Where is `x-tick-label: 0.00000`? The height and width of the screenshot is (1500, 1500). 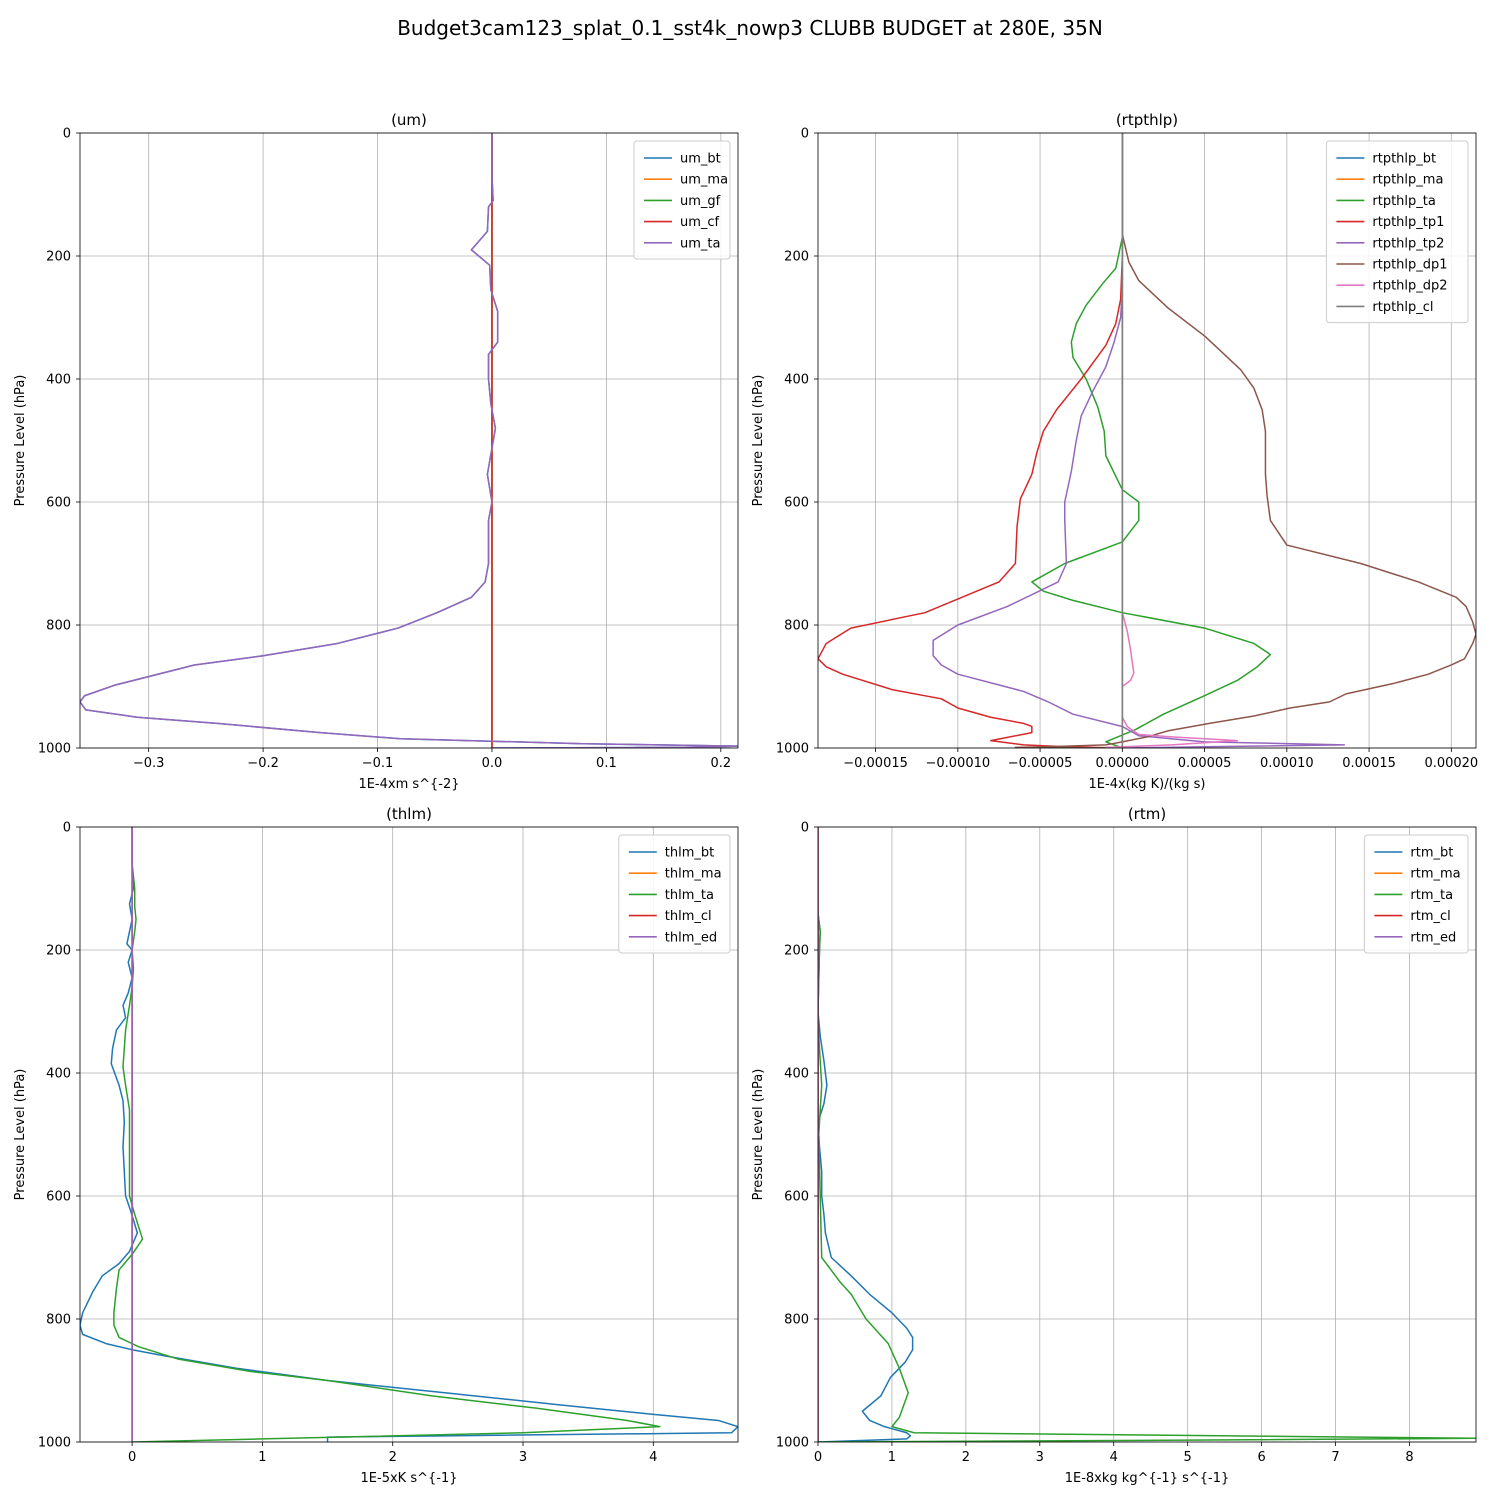 x-tick-label: 0.00000 is located at coordinates (1122, 763).